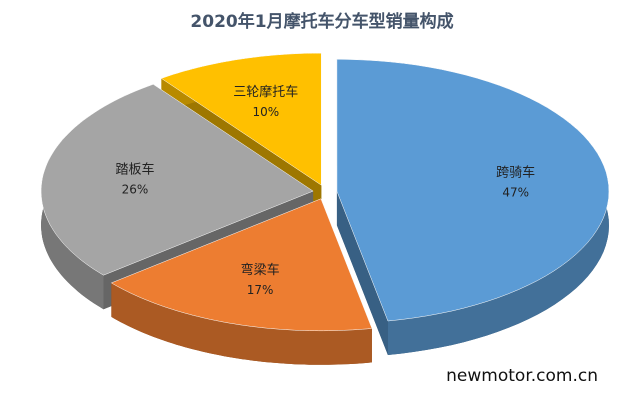  I want to click on slice-label: 弯梁车, so click(260, 270).